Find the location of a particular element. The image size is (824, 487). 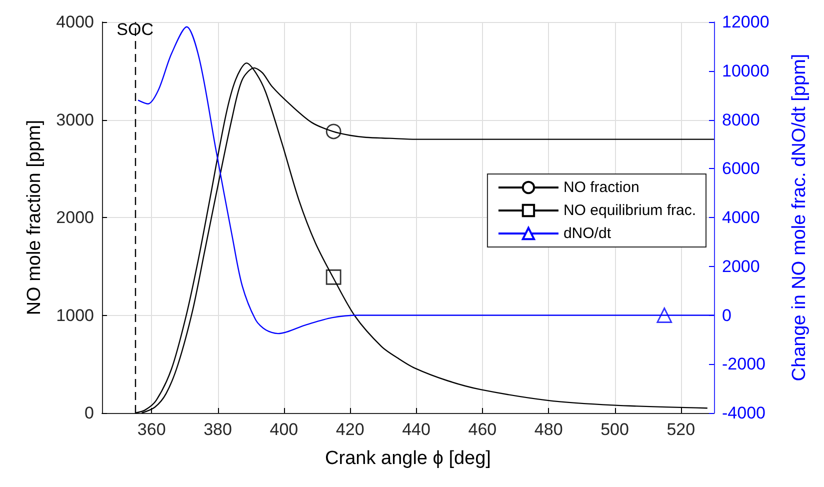

legend-label: dNO/dt is located at coordinates (587, 233).